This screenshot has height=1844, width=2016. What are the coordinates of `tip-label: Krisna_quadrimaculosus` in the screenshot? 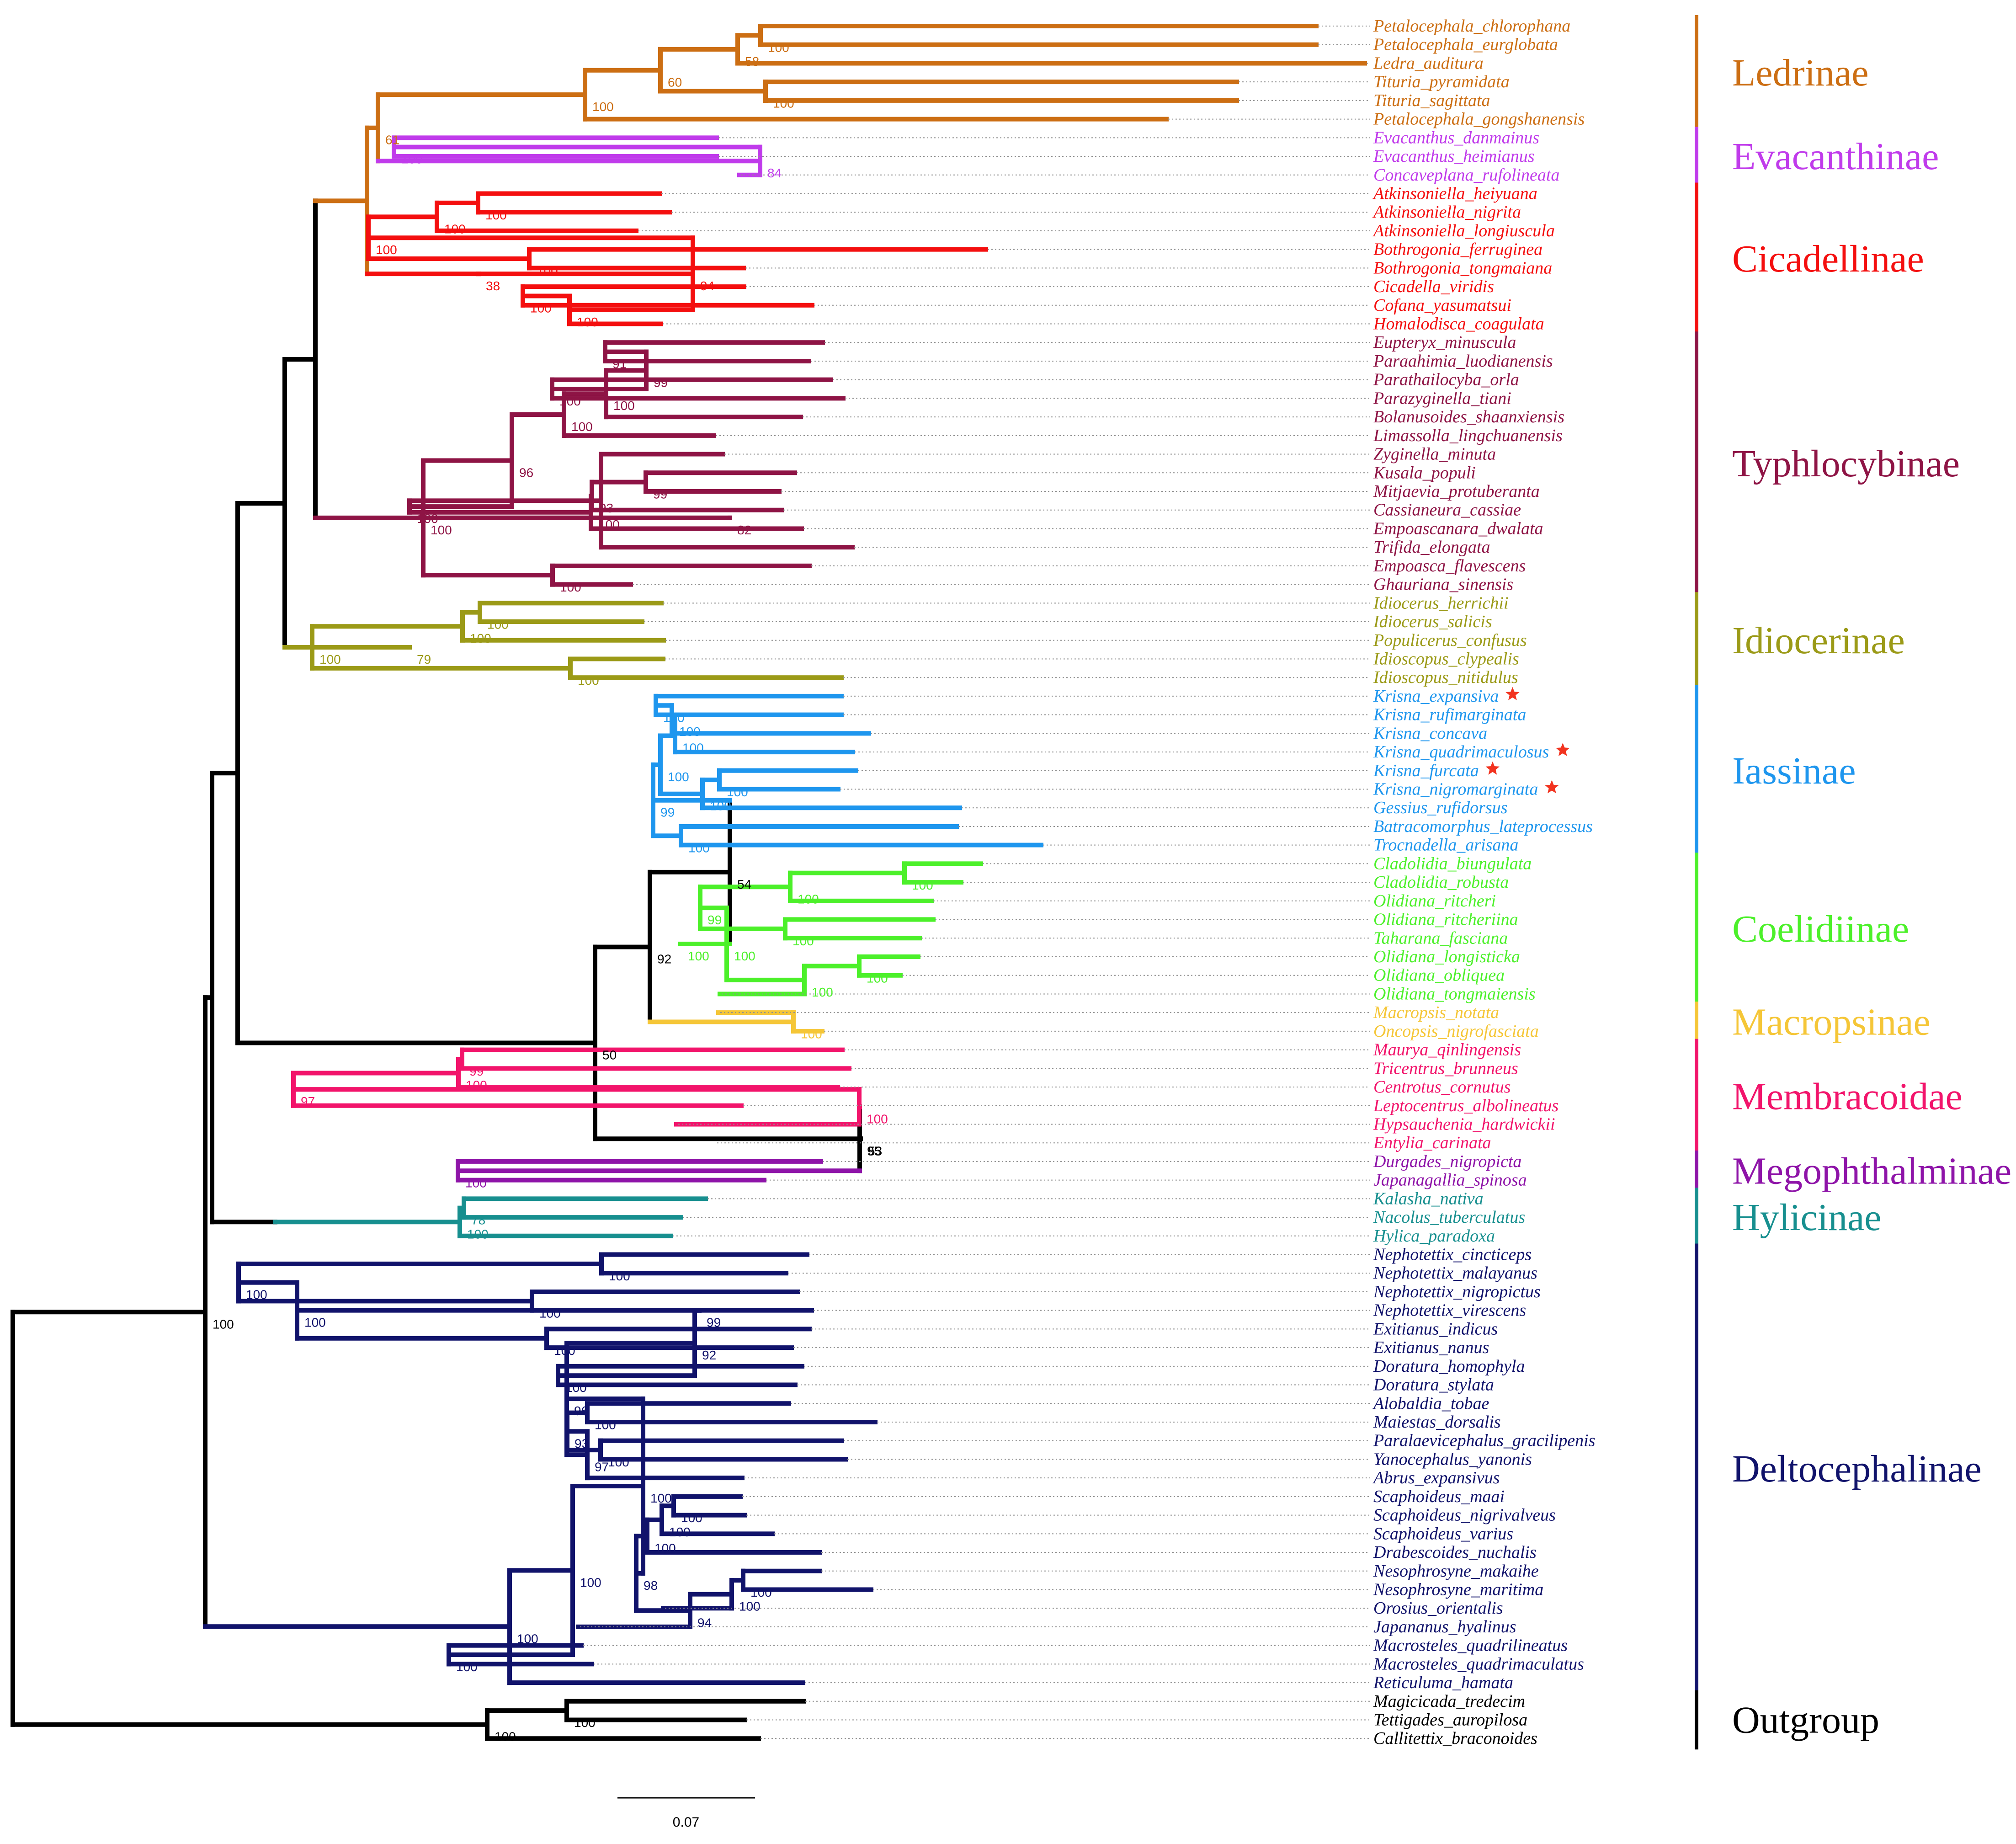 It's located at (1461, 752).